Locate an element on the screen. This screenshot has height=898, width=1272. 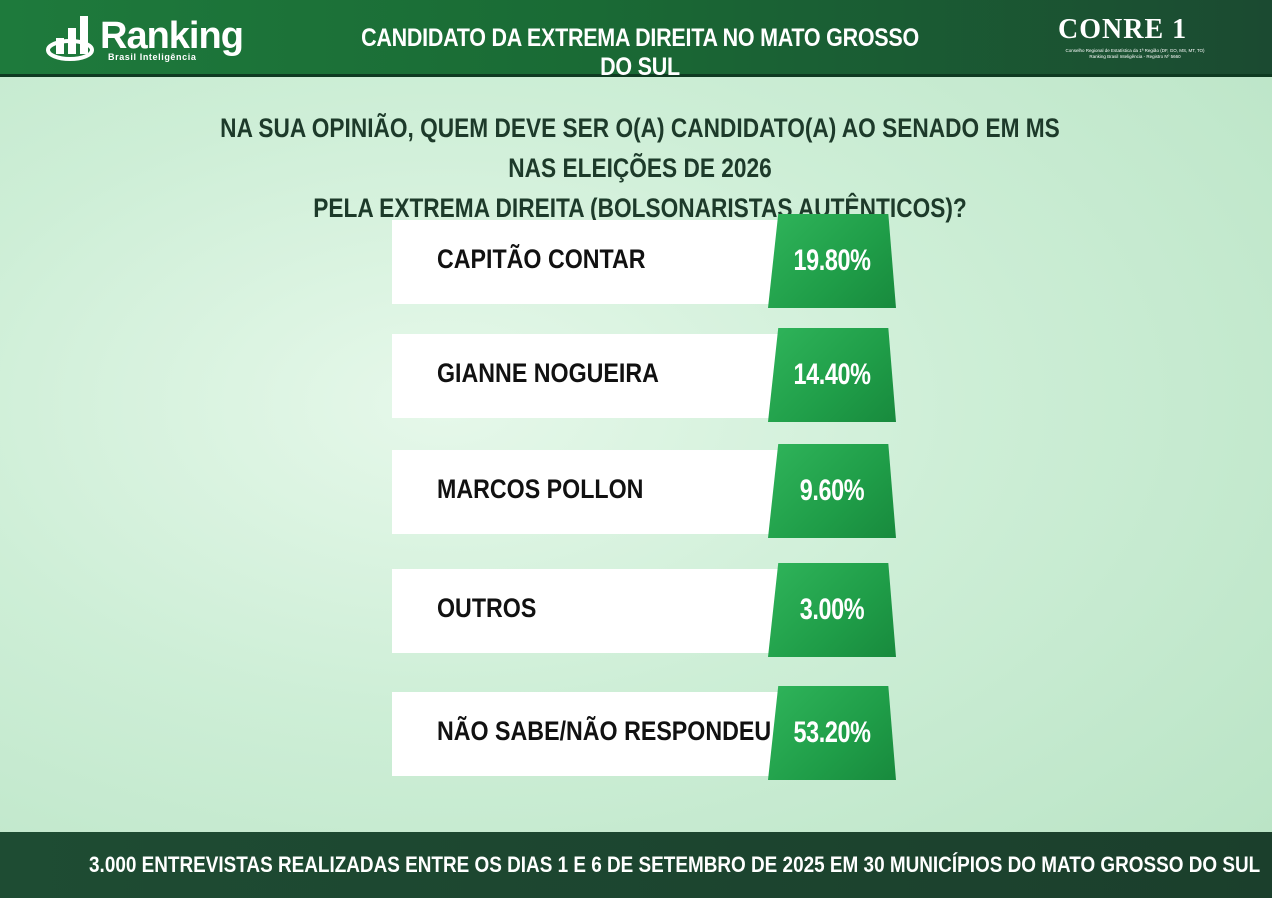
result-row: MARCOS POLLON 9.60% is located at coordinates (645, 492).